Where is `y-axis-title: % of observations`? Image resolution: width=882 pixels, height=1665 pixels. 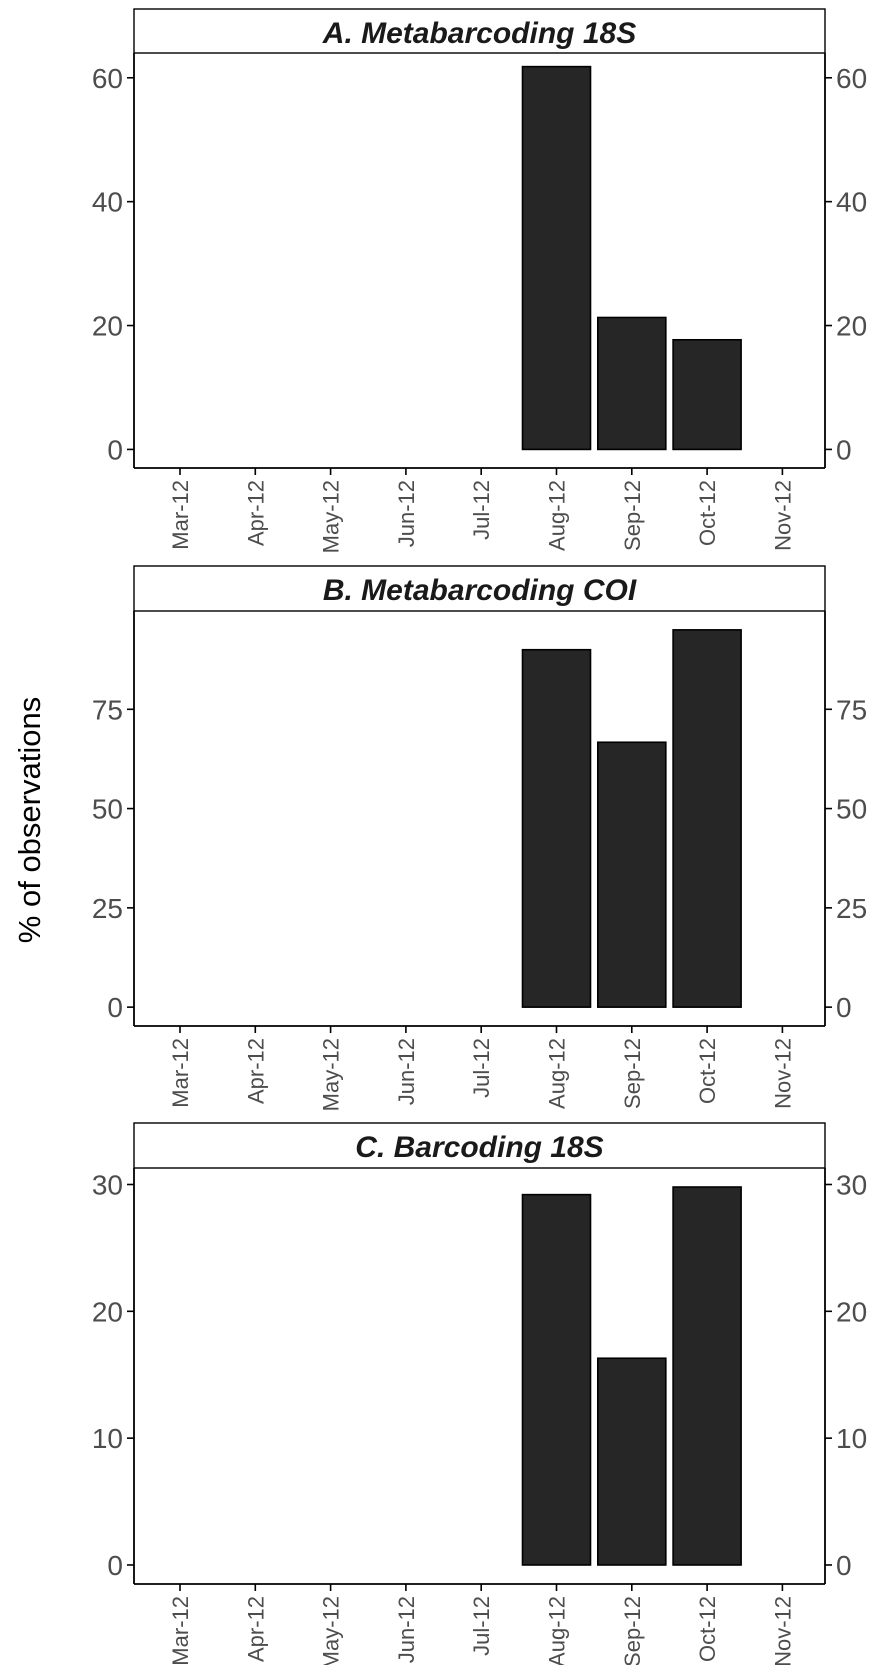
y-axis-title: % of observations is located at coordinates (29, 820).